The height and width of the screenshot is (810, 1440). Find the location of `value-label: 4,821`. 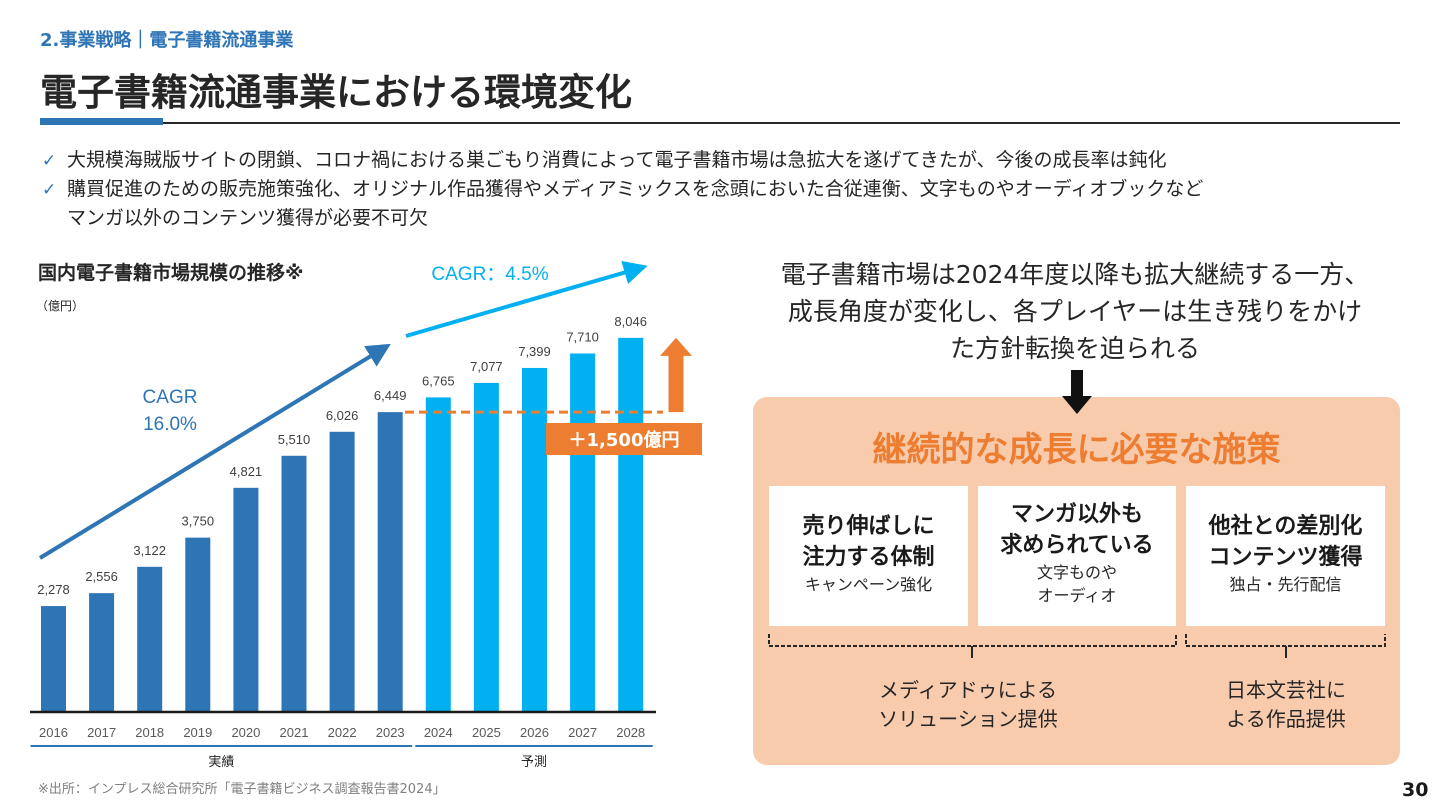

value-label: 4,821 is located at coordinates (246, 471).